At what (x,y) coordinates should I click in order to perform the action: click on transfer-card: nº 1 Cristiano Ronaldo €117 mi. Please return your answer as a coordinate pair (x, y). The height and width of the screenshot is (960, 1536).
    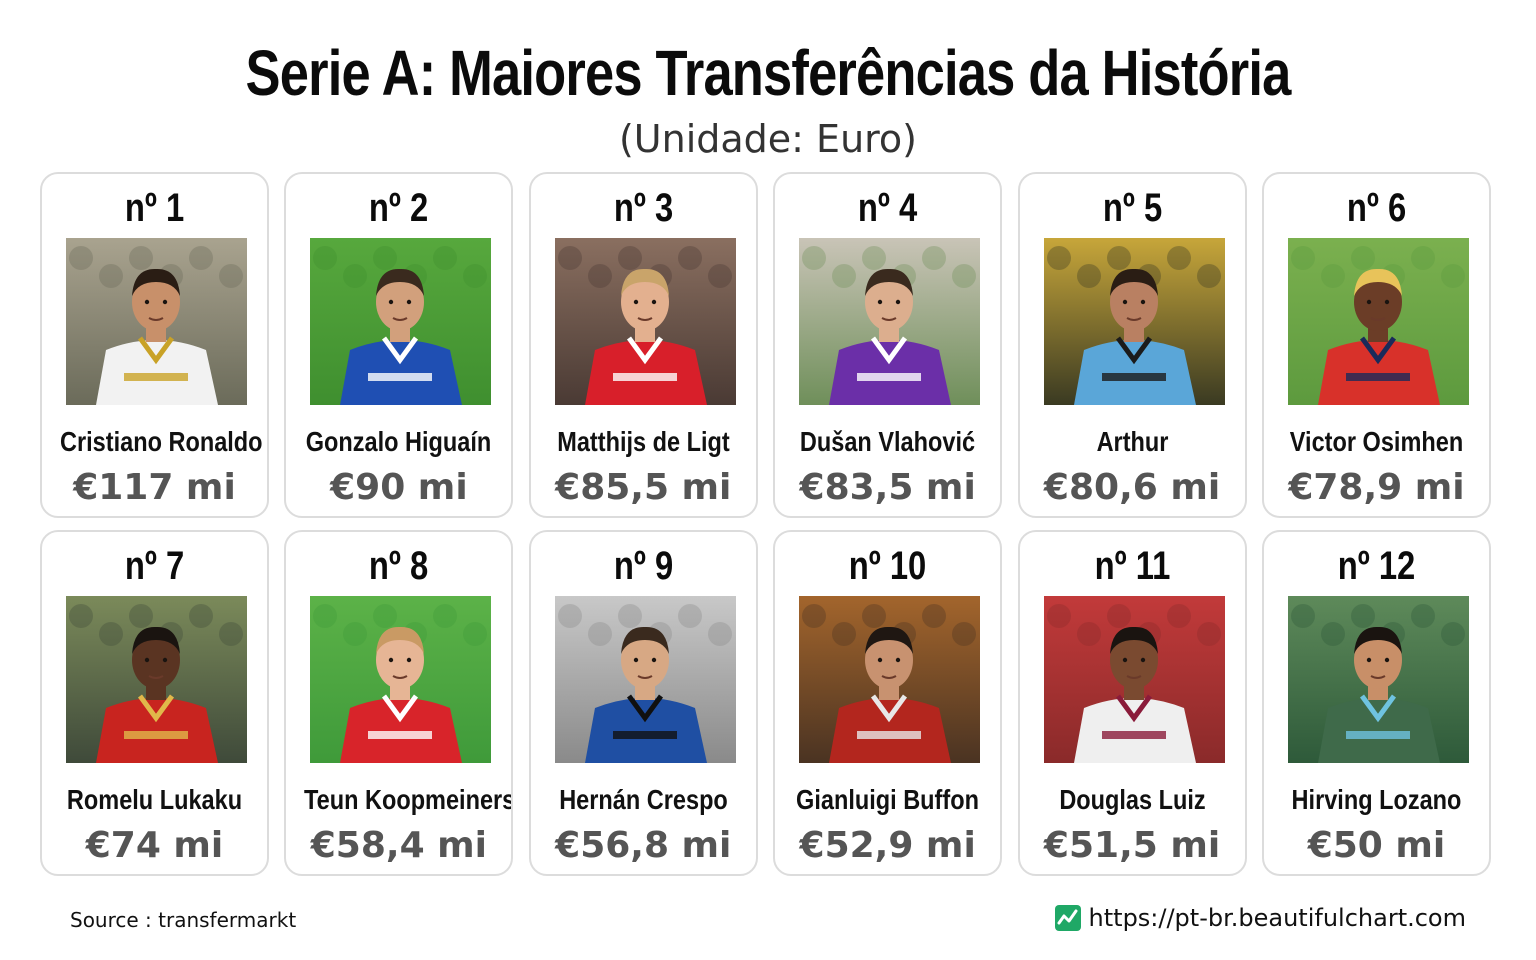
    Looking at the image, I should click on (154, 345).